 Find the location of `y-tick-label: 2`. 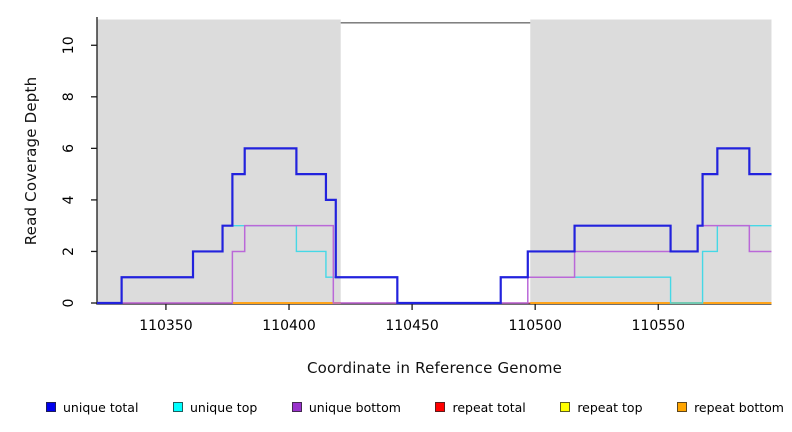

y-tick-label: 2 is located at coordinates (69, 251).